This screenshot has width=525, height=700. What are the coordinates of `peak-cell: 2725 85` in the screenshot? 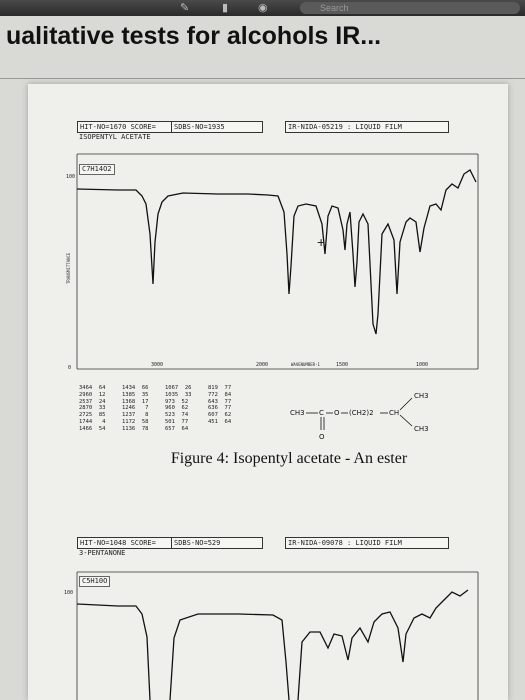 It's located at (92, 415).